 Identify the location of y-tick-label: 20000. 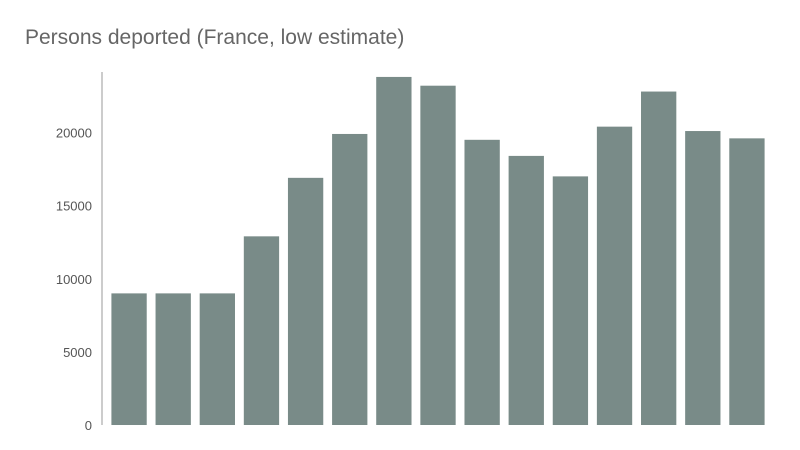
(74, 133).